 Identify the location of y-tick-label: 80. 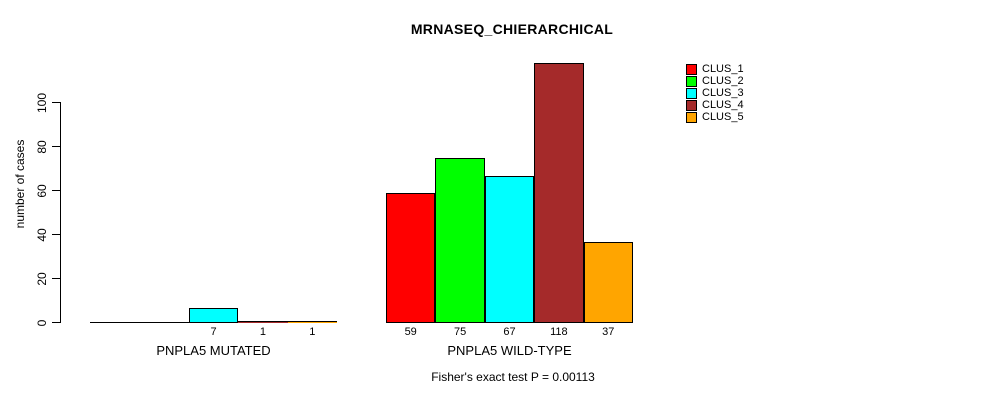
(42, 146).